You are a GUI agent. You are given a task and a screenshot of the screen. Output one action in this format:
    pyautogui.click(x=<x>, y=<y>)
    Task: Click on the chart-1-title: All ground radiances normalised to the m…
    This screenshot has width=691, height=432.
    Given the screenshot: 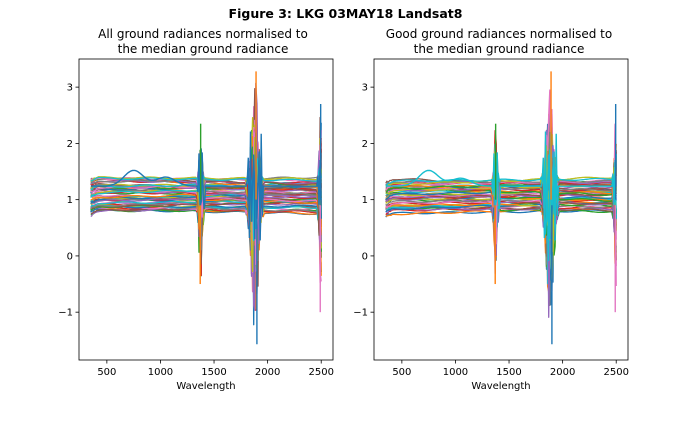 What is the action you would take?
    pyautogui.click(x=203, y=41)
    